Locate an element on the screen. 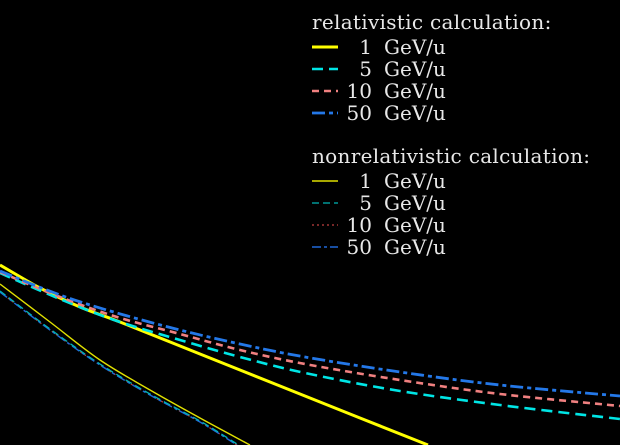 This screenshot has height=445, width=620. legend-item-nonrel-10: 10 GeV/u is located at coordinates (451, 225).